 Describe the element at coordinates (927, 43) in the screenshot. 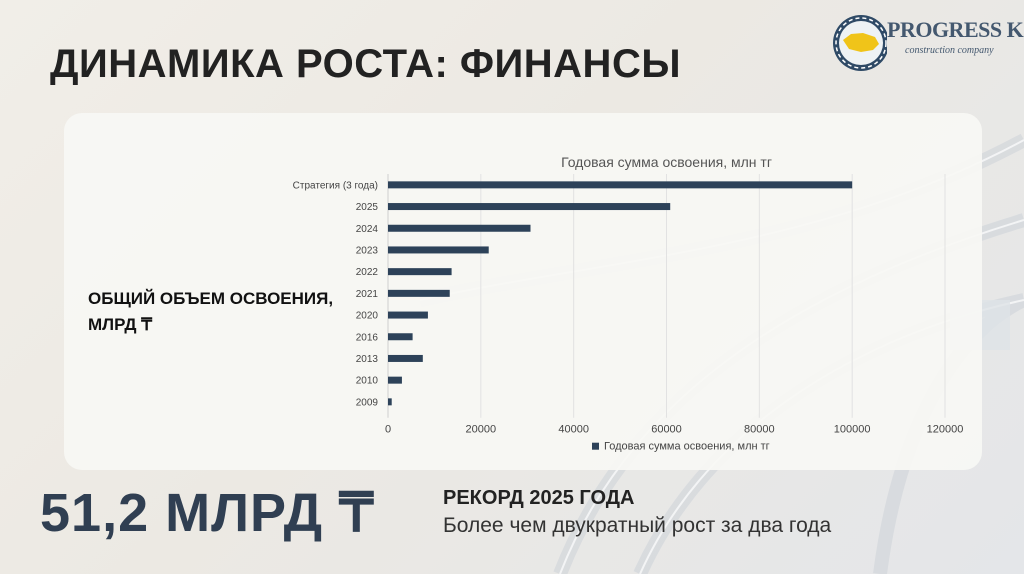

I see `company-logo: PROGRESS KZ construction company` at that location.